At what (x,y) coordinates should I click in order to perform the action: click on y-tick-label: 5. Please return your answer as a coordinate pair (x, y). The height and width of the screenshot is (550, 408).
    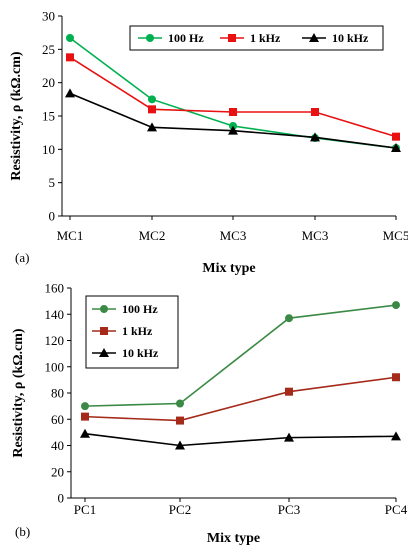
    Looking at the image, I should click on (52, 182).